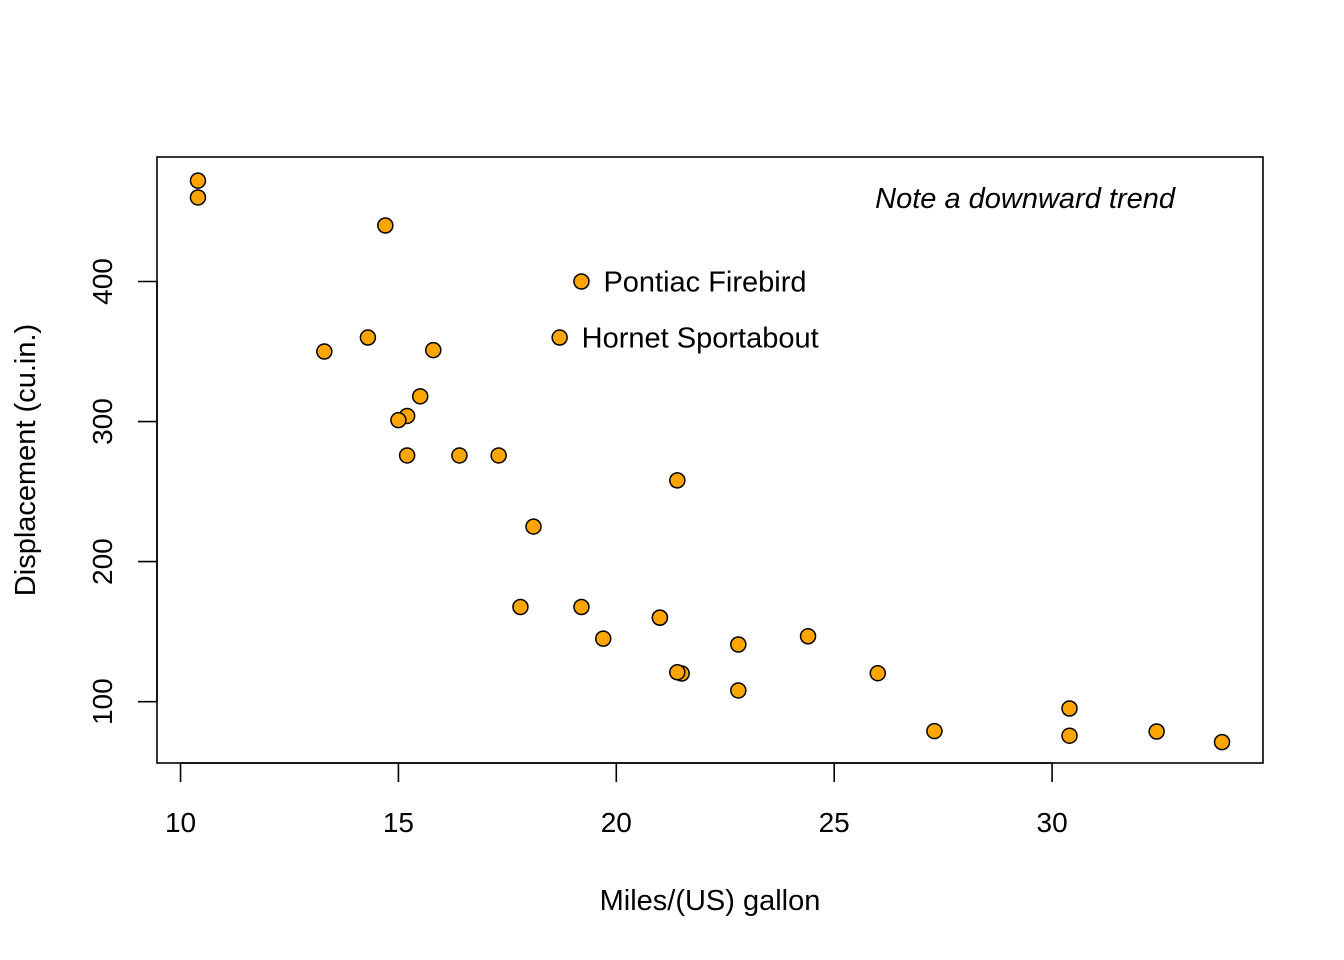 The width and height of the screenshot is (1344, 960). I want to click on x-tick-label: 10, so click(180, 822).